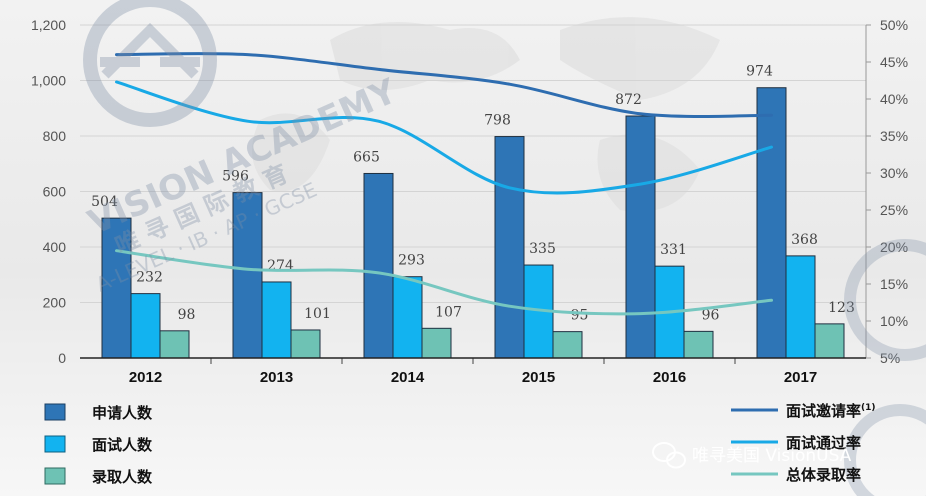 The image size is (926, 496). Describe the element at coordinates (894, 62) in the screenshot. I see `y2-tick-label: 45%` at that location.